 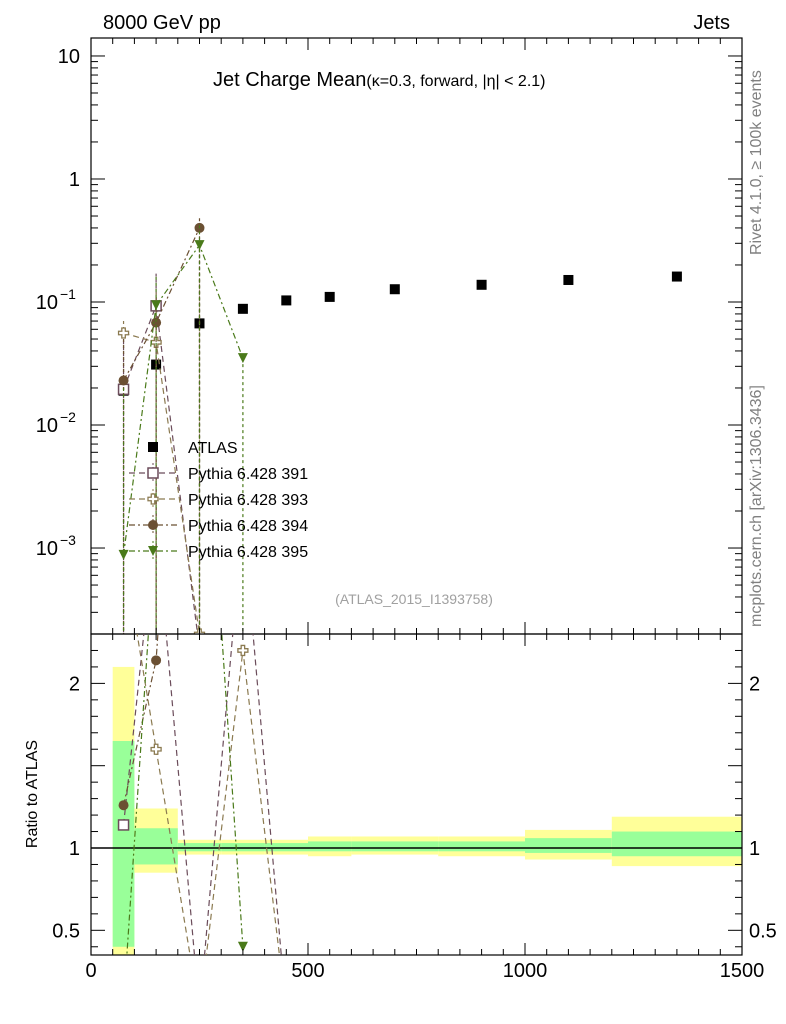 I want to click on header-right: Jets, so click(x=711, y=23).